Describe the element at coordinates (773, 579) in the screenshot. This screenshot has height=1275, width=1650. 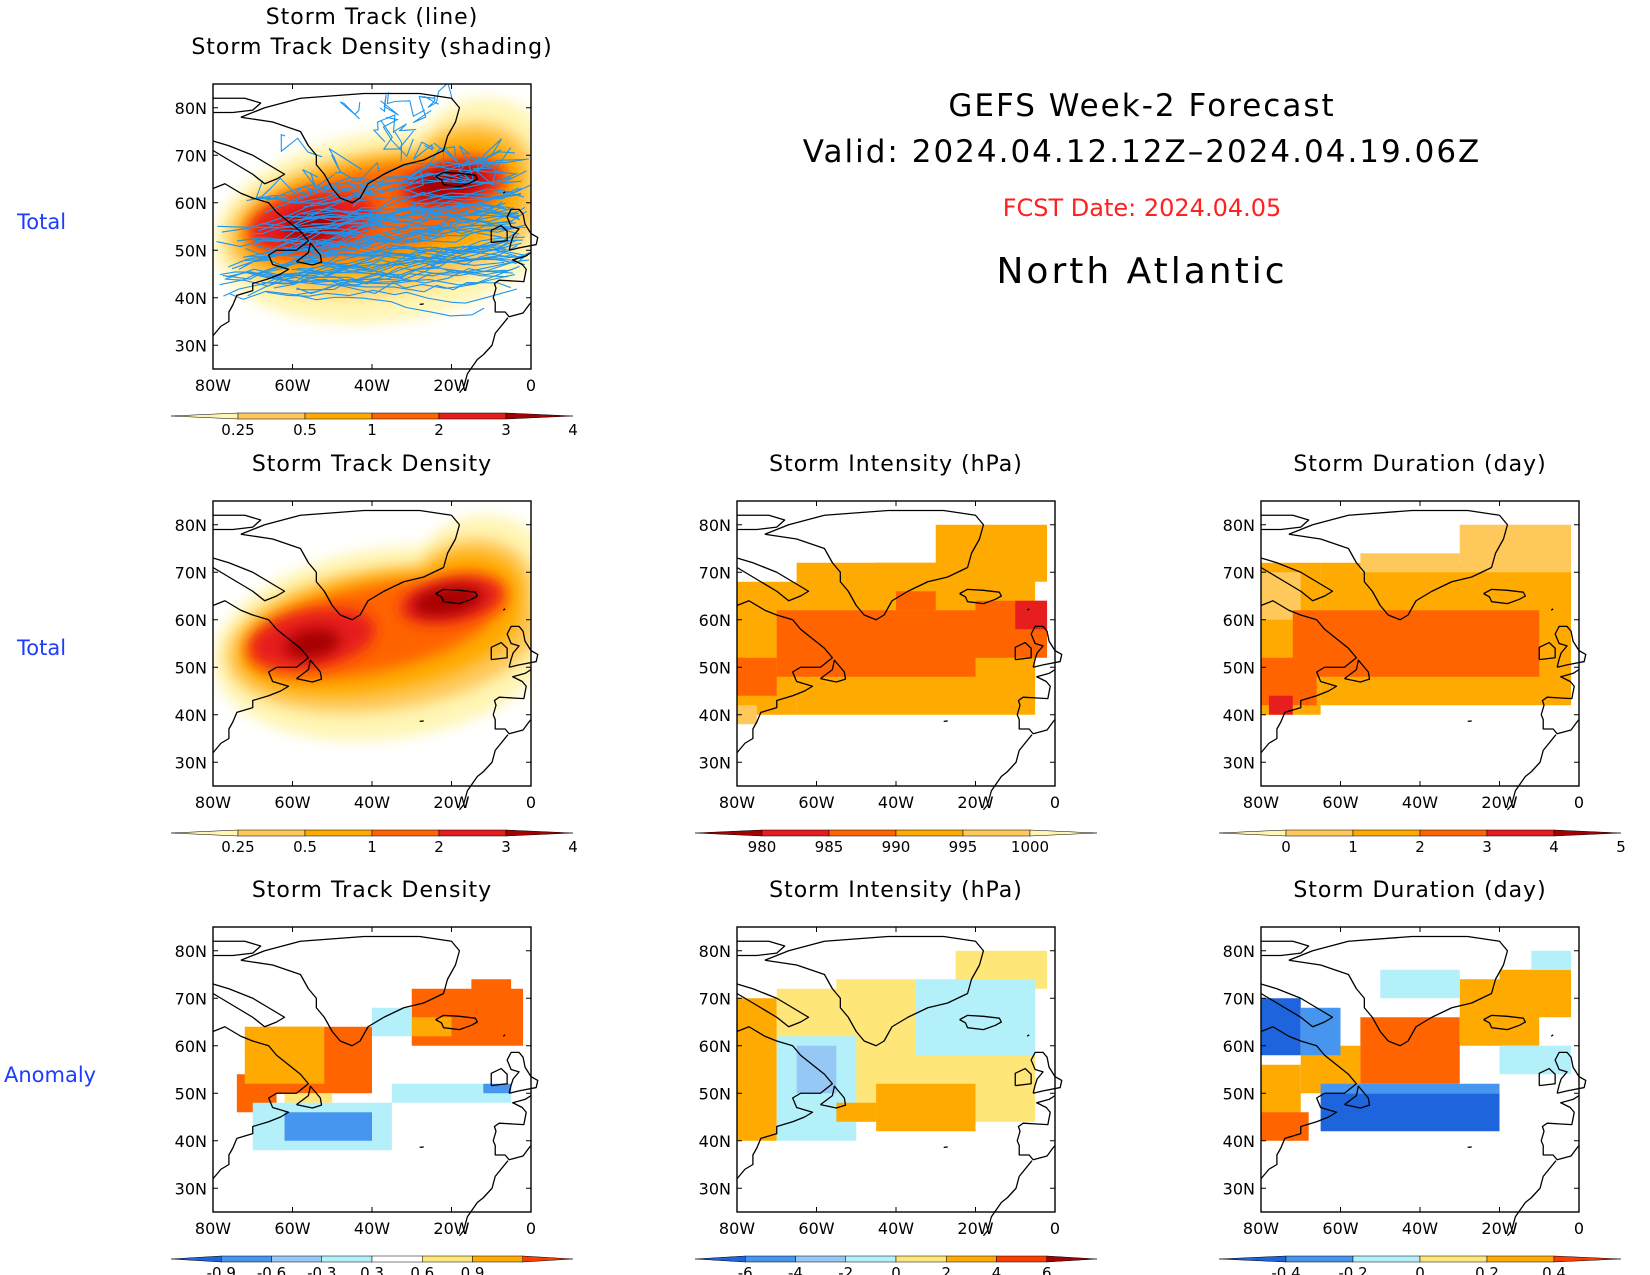
I see `baffin-coastline` at that location.